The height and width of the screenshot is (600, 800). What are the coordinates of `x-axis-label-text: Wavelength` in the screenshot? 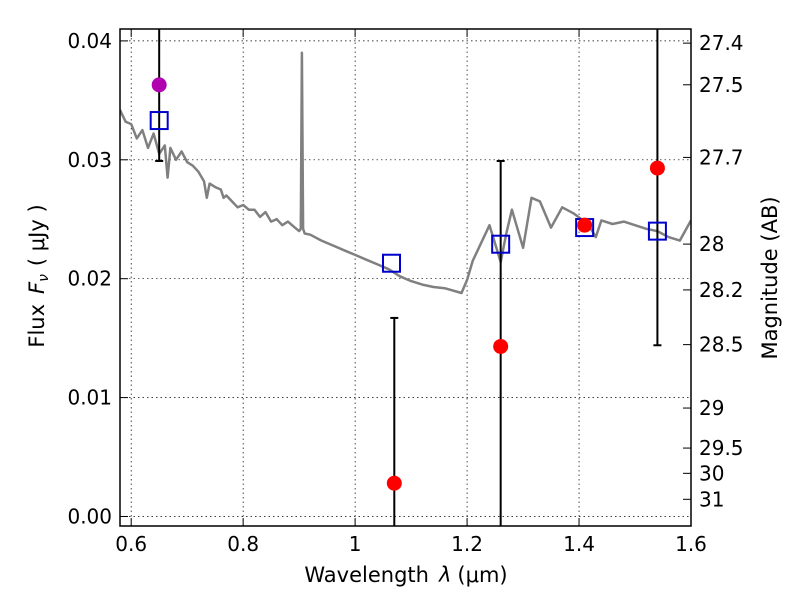 It's located at (366, 575).